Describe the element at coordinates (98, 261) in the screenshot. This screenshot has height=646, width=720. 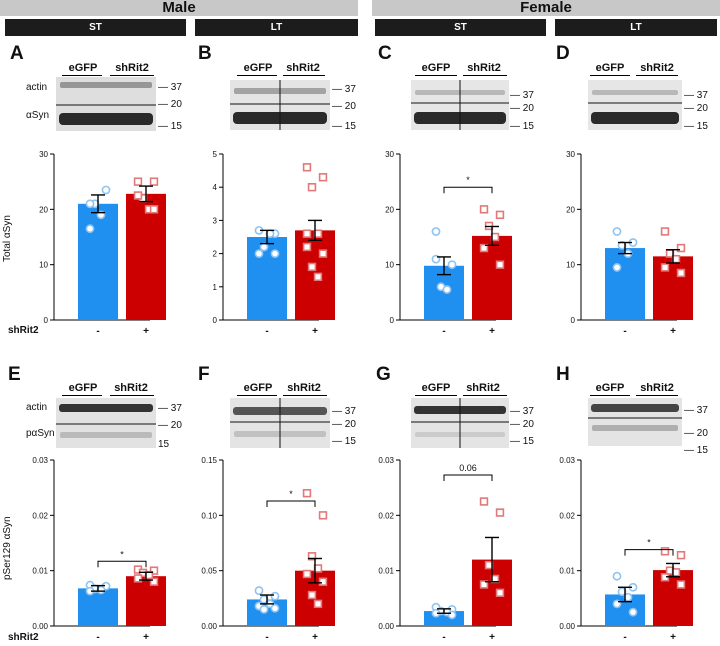
I see `bar-a-egfp` at that location.